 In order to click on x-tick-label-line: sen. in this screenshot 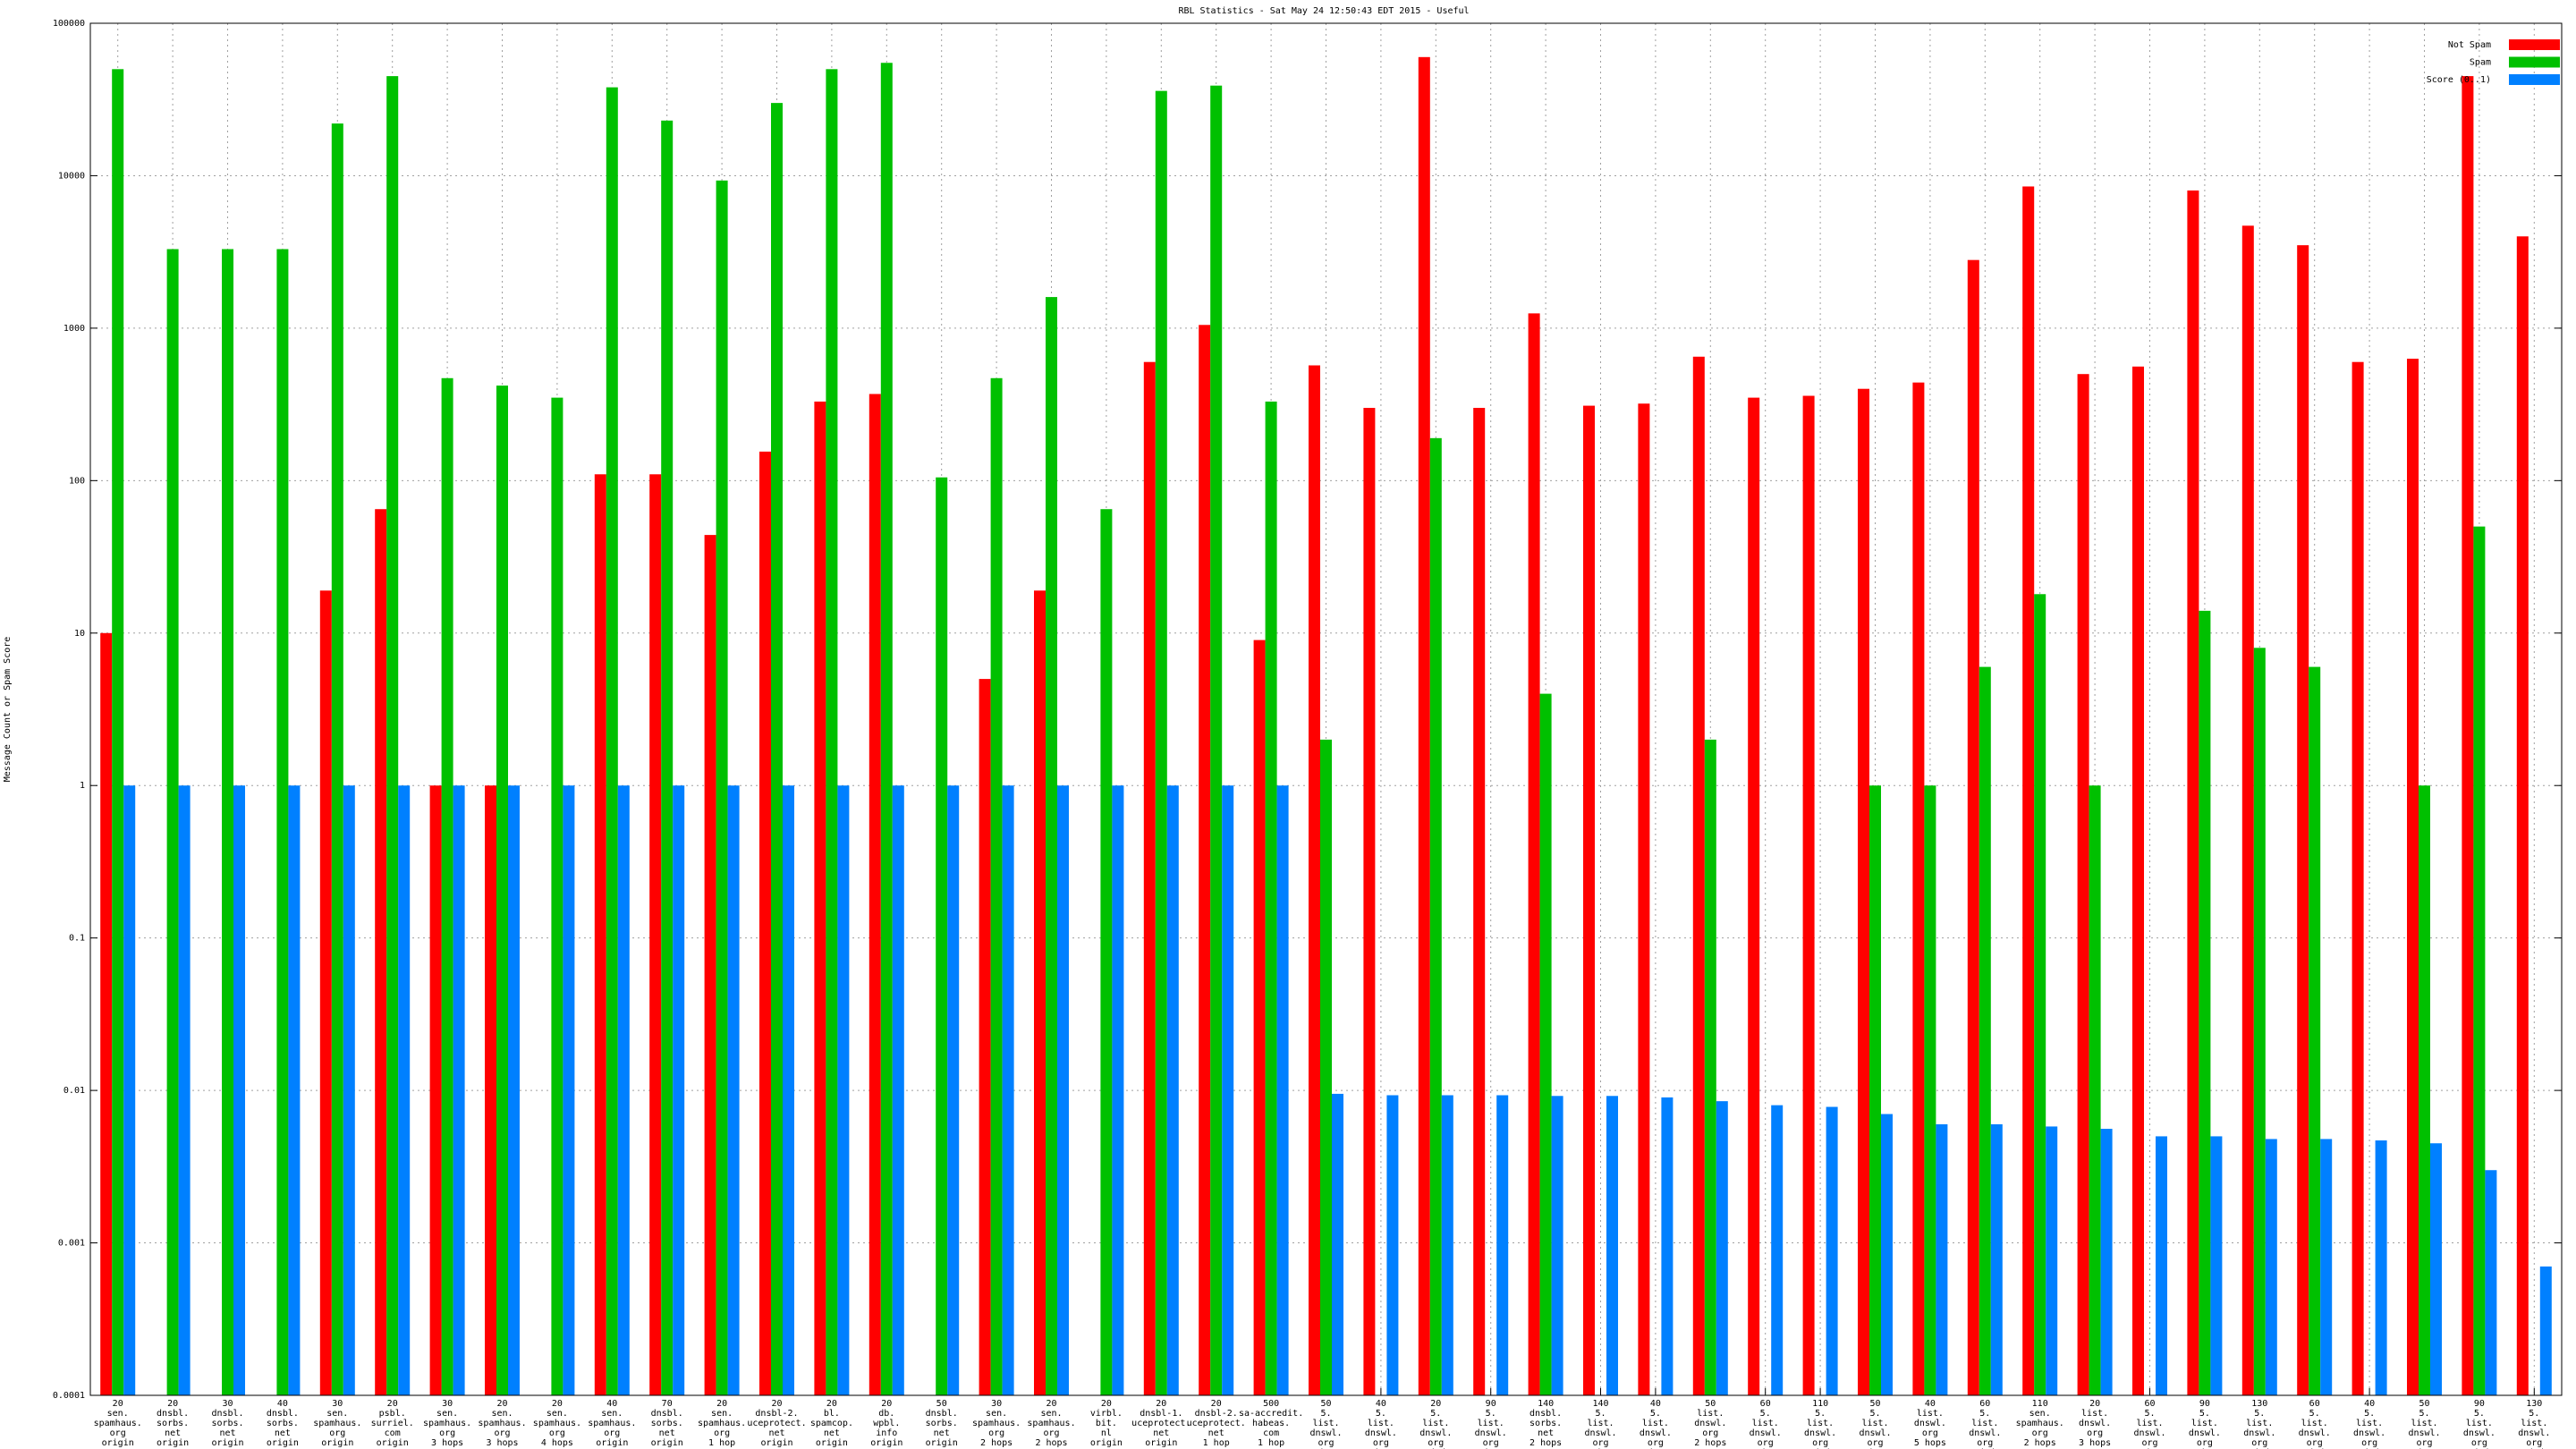, I will do `click(502, 1414)`.